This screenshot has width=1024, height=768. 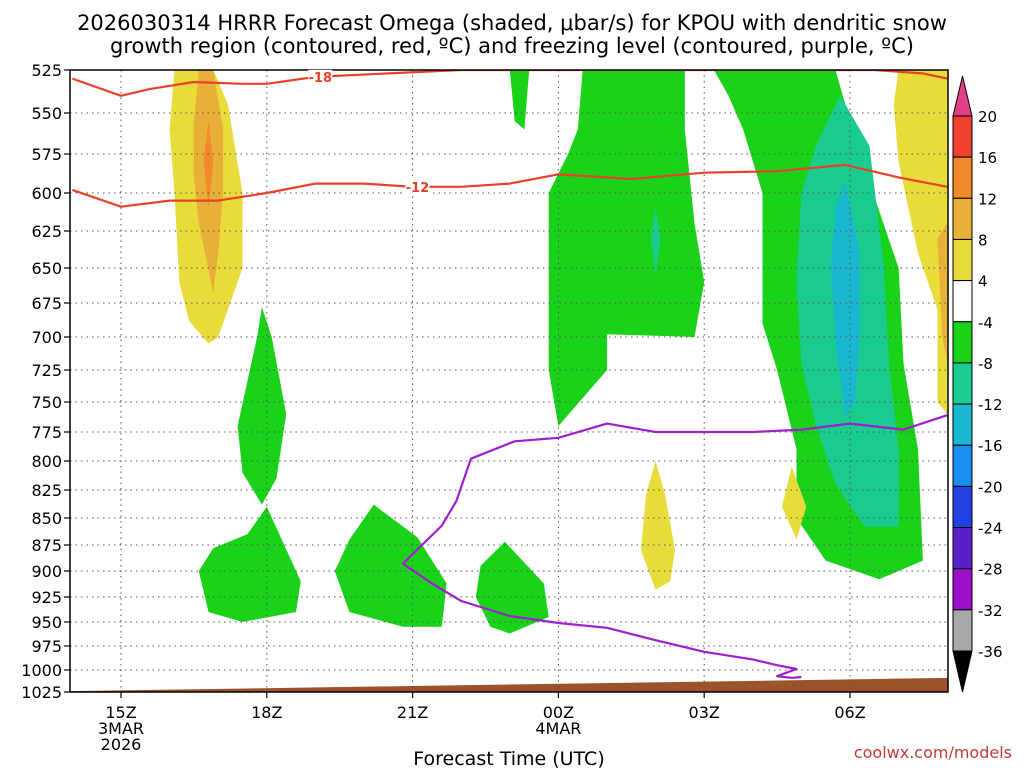 What do you see at coordinates (962, 671) in the screenshot?
I see `colorbar-bottom-arrow` at bounding box center [962, 671].